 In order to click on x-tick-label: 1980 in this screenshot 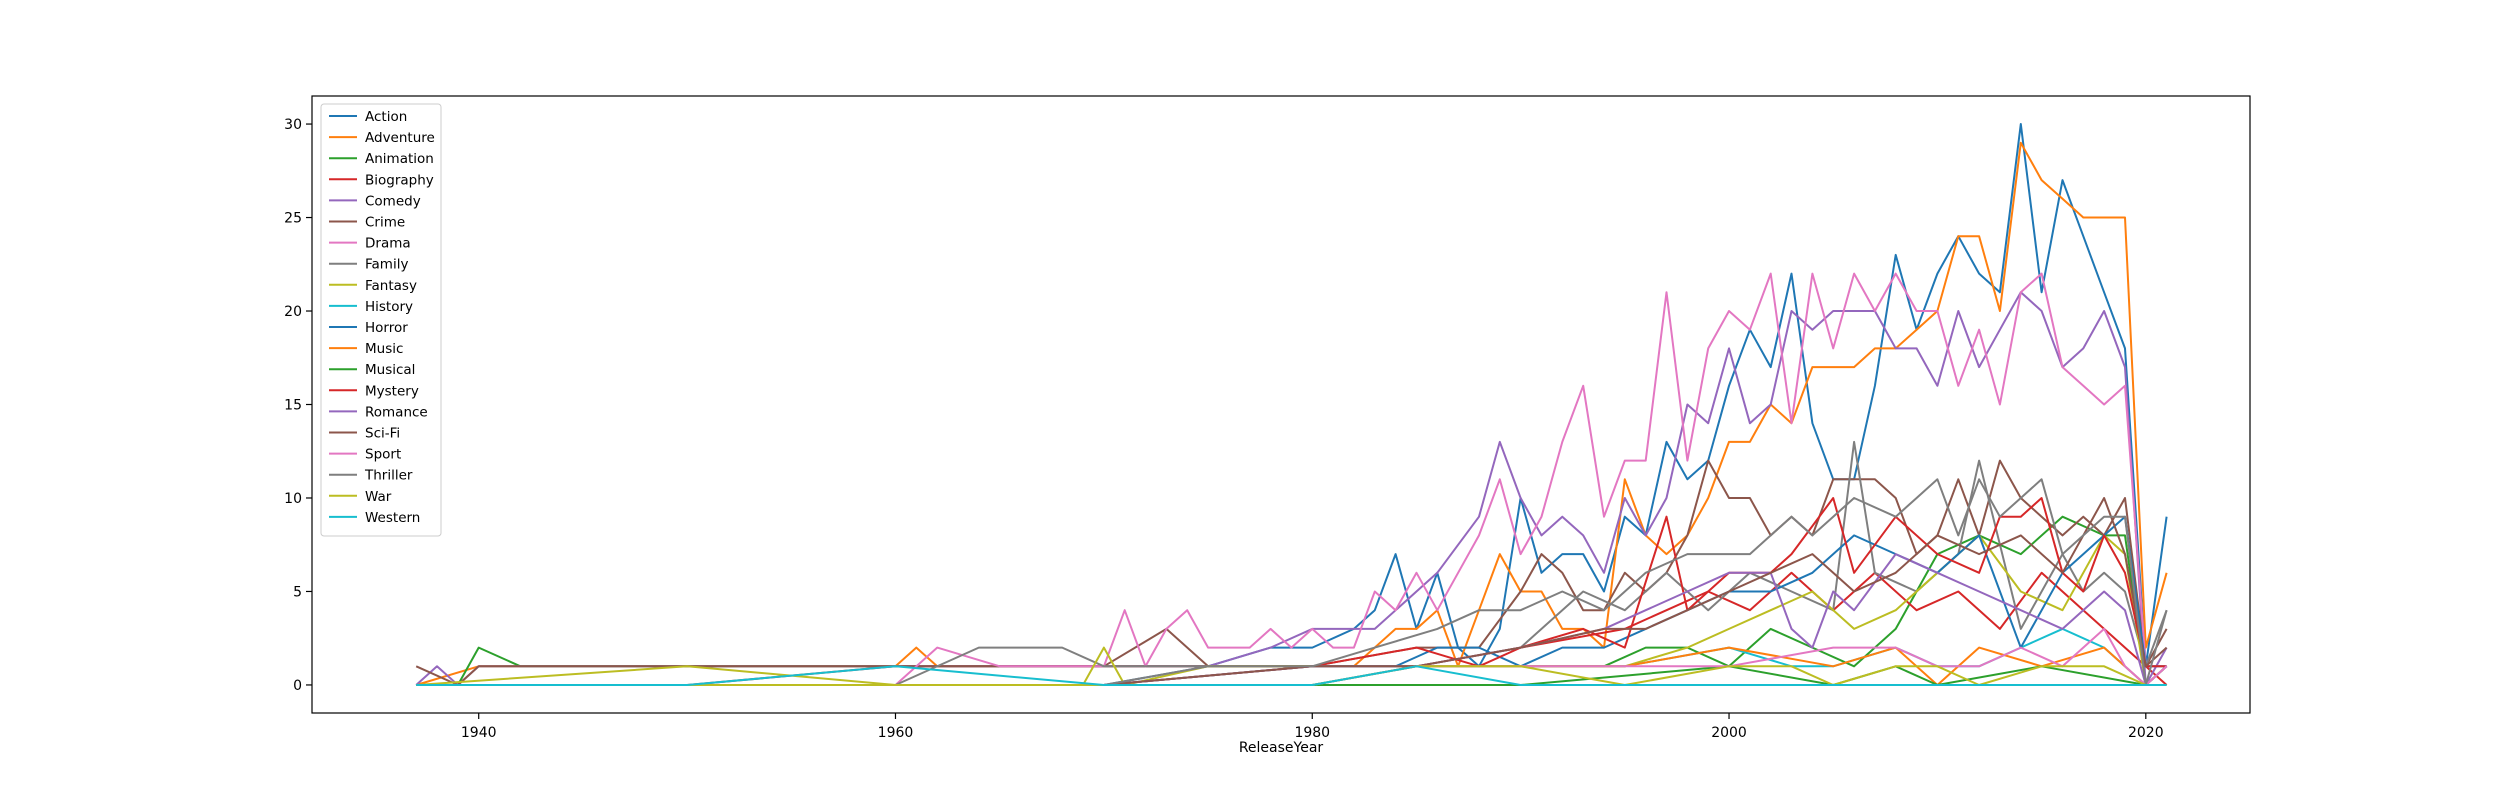, I will do `click(1312, 733)`.